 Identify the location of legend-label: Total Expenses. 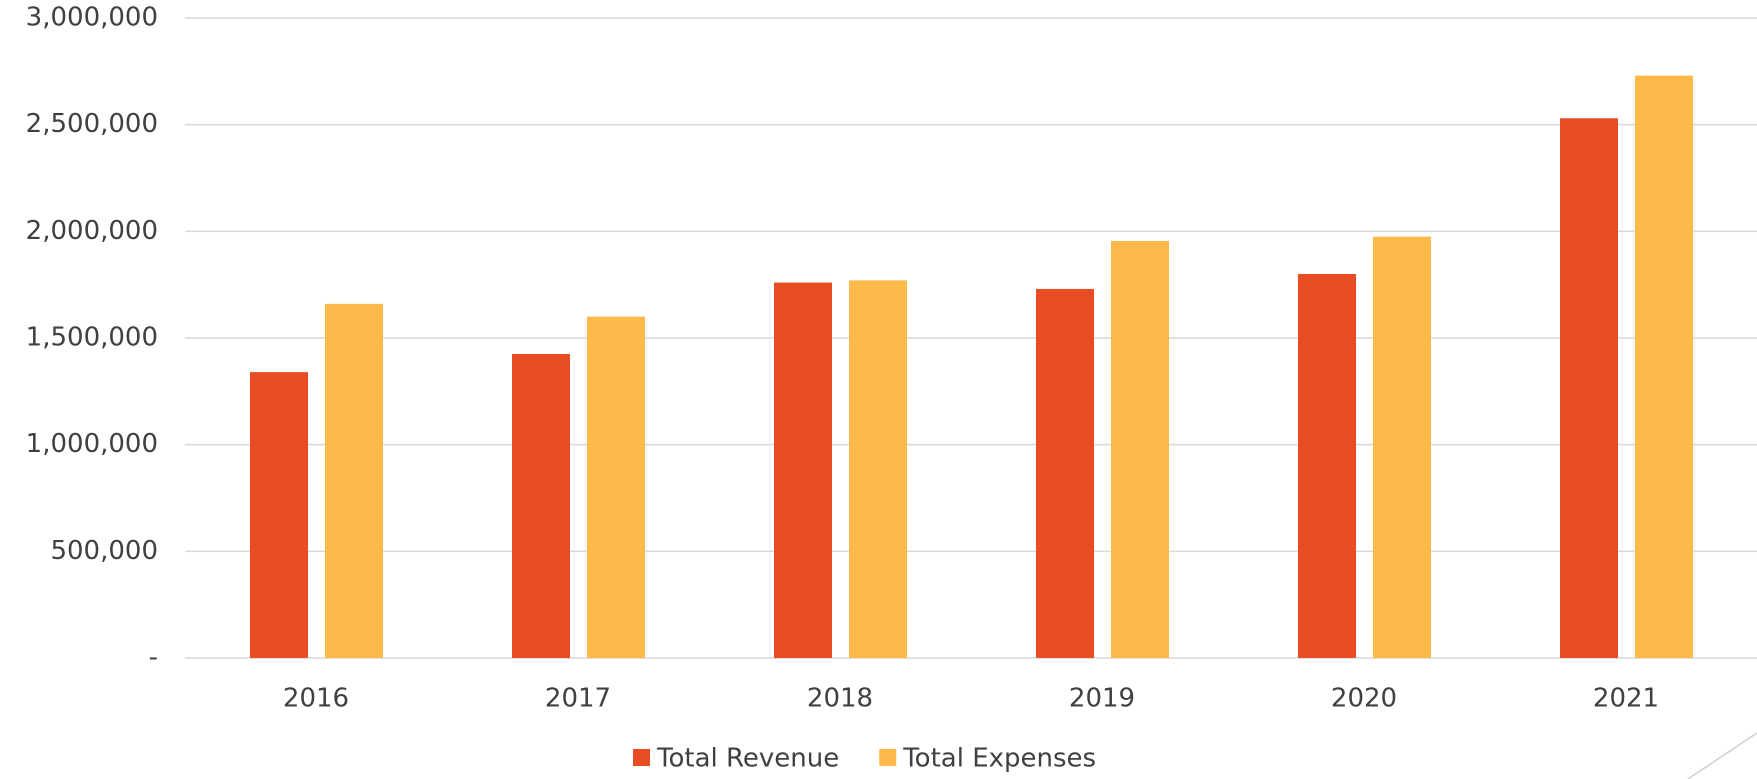
(999, 759).